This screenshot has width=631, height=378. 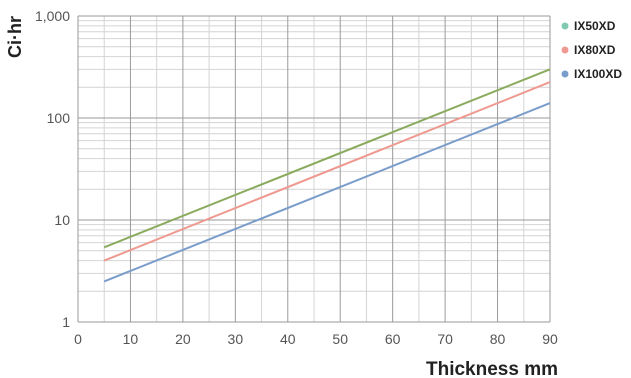 What do you see at coordinates (595, 26) in the screenshot?
I see `legend-label: IX50XD` at bounding box center [595, 26].